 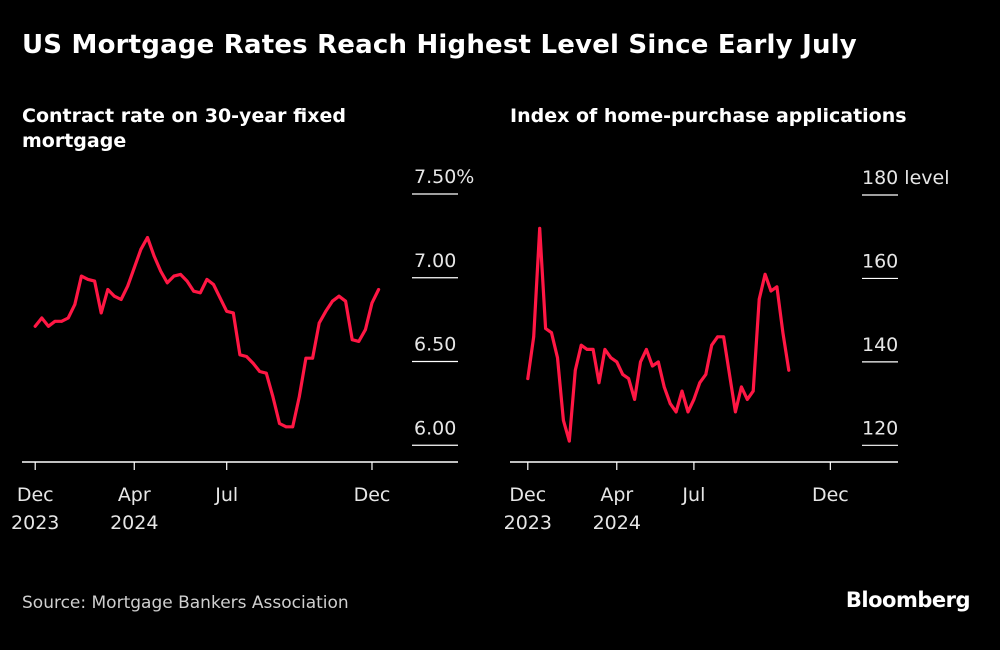 I want to click on source-note: Source: Mortgage Bankers Association, so click(x=185, y=603).